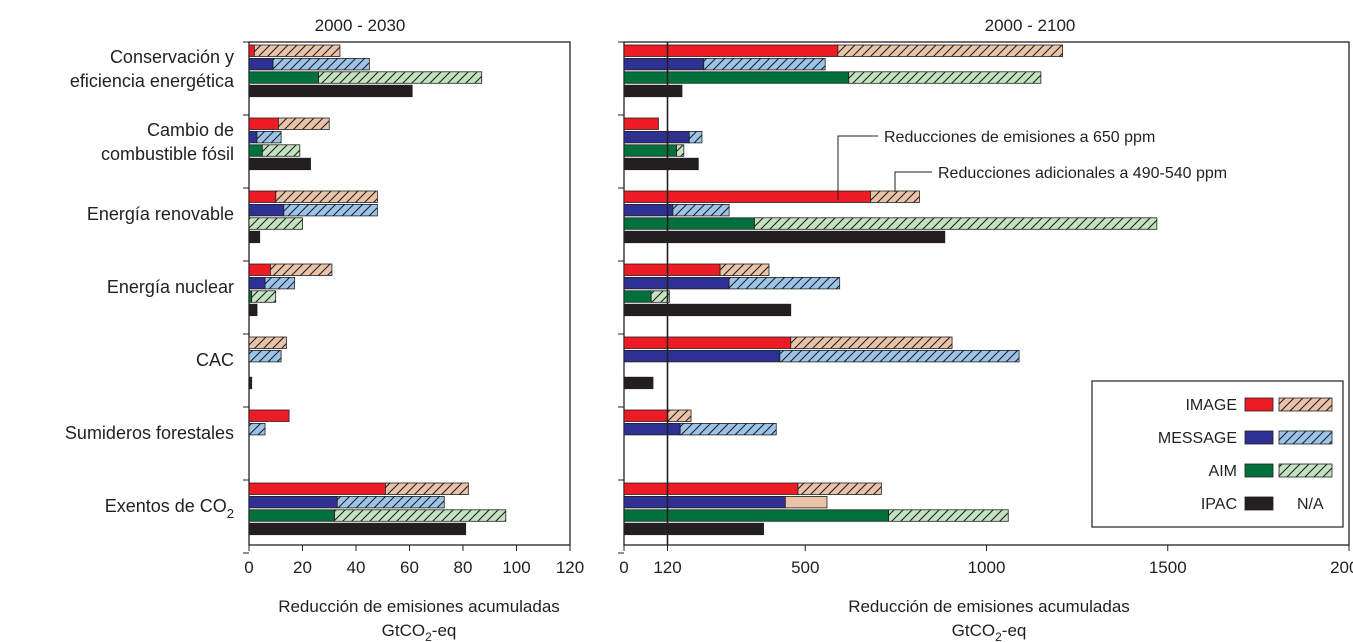  Describe the element at coordinates (913, 181) in the screenshot. I see `annotation-490-leader` at that location.